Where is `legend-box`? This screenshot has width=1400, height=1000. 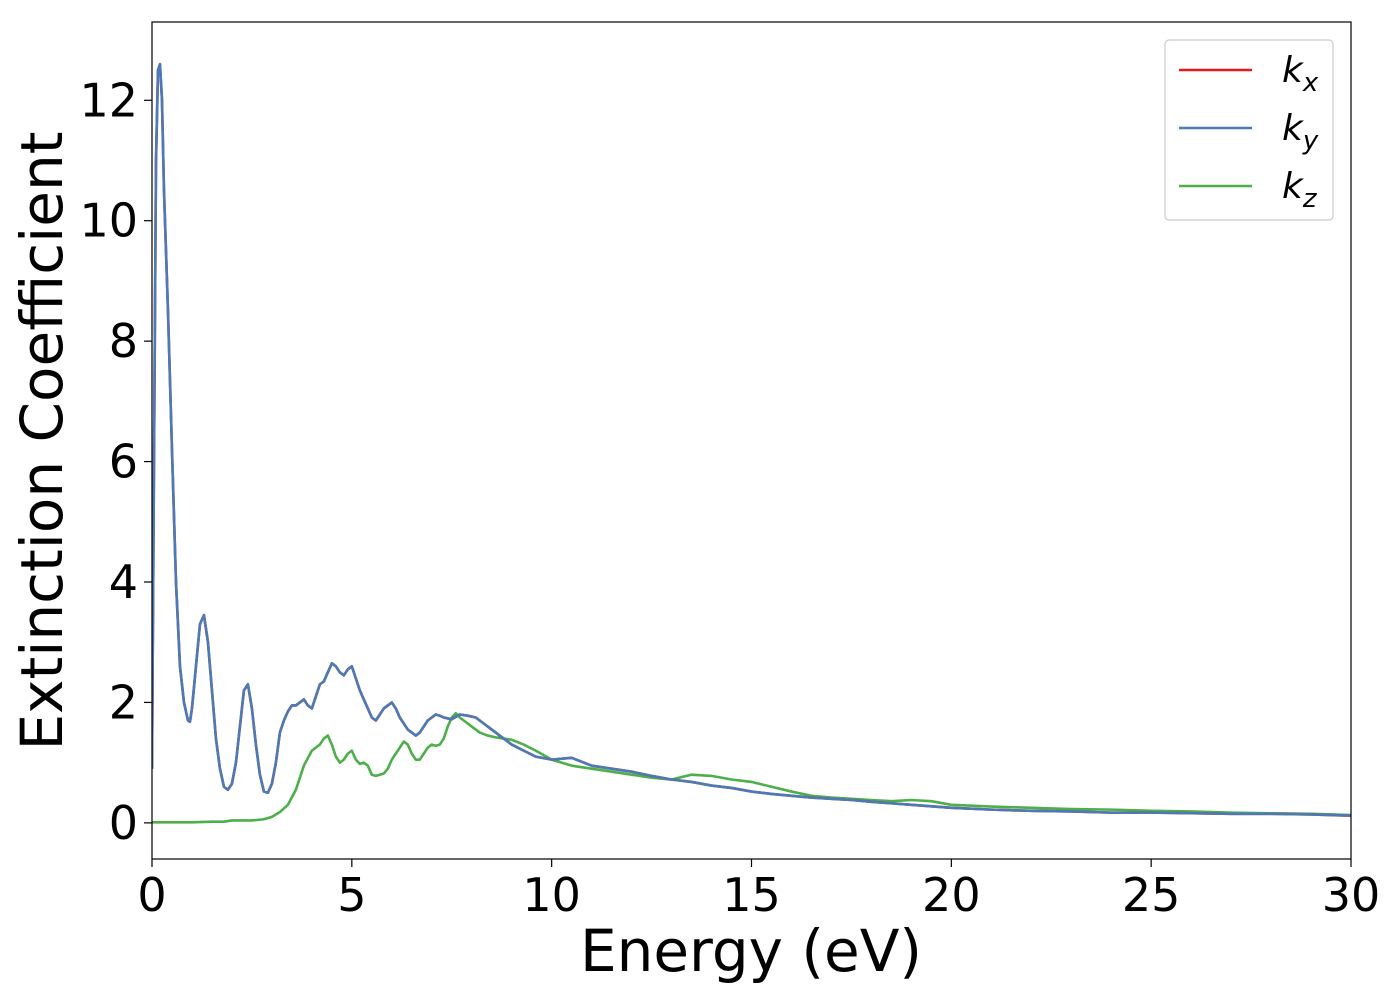 legend-box is located at coordinates (1249, 130).